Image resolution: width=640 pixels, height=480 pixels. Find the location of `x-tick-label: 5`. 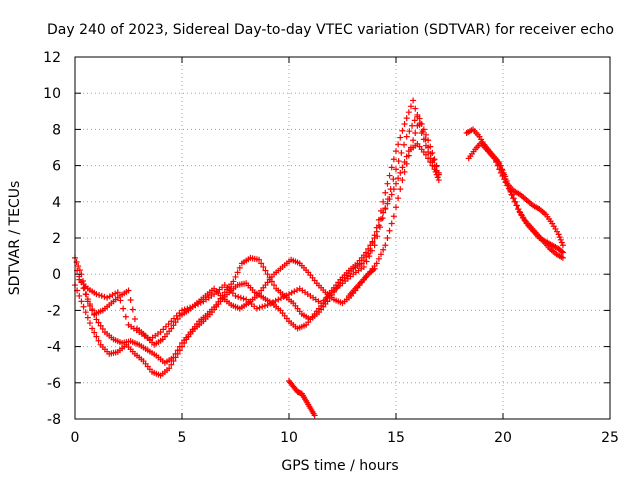

x-tick-label: 5 is located at coordinates (182, 438).